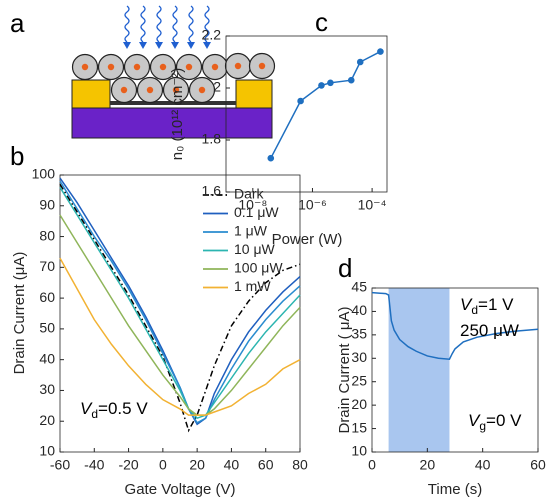 The width and height of the screenshot is (547, 497). What do you see at coordinates (17, 156) in the screenshot?
I see `panel-label: b` at bounding box center [17, 156].